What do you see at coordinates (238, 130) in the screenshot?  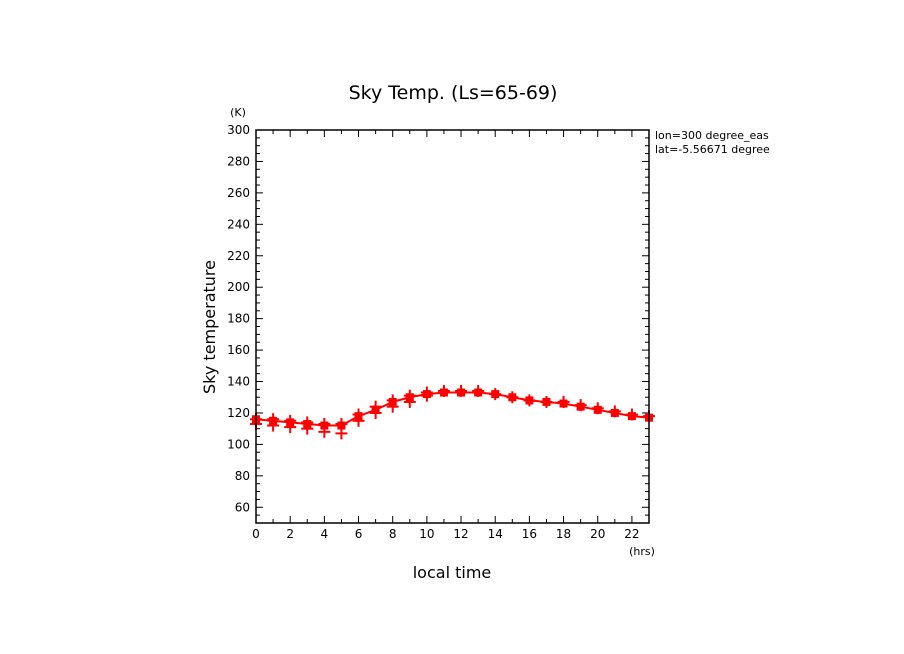 I see `y-tick-label: 300` at bounding box center [238, 130].